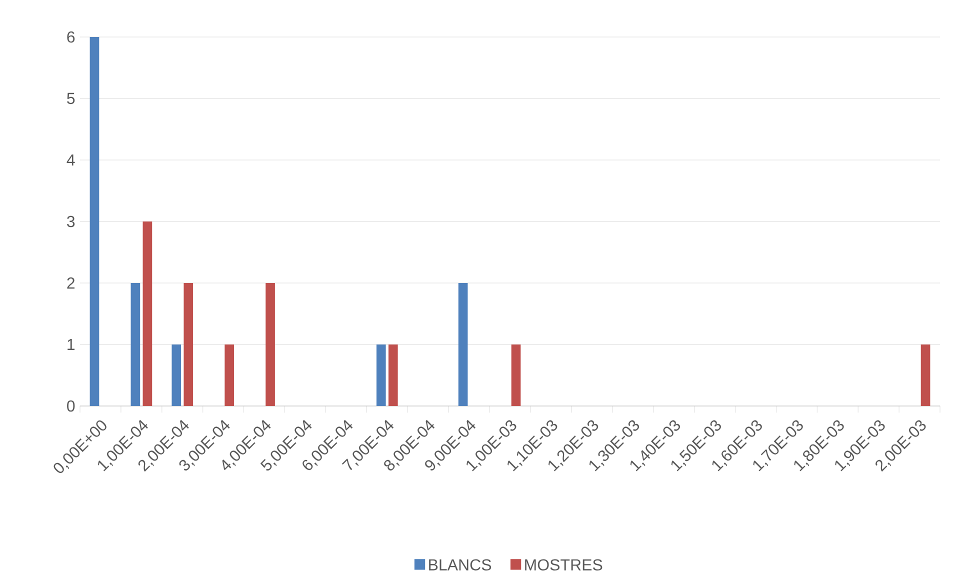 Image resolution: width=956 pixels, height=581 pixels. I want to click on y-tick-label: 6, so click(71, 37).